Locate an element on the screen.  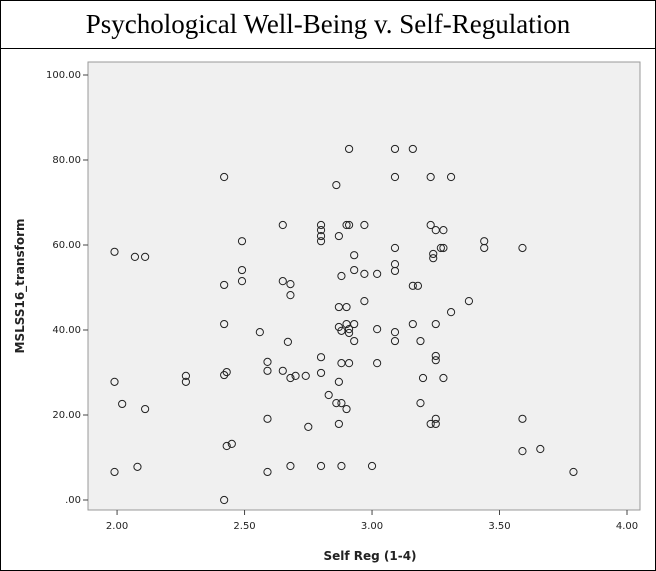
x-tick-label: 3.50 is located at coordinates (499, 526).